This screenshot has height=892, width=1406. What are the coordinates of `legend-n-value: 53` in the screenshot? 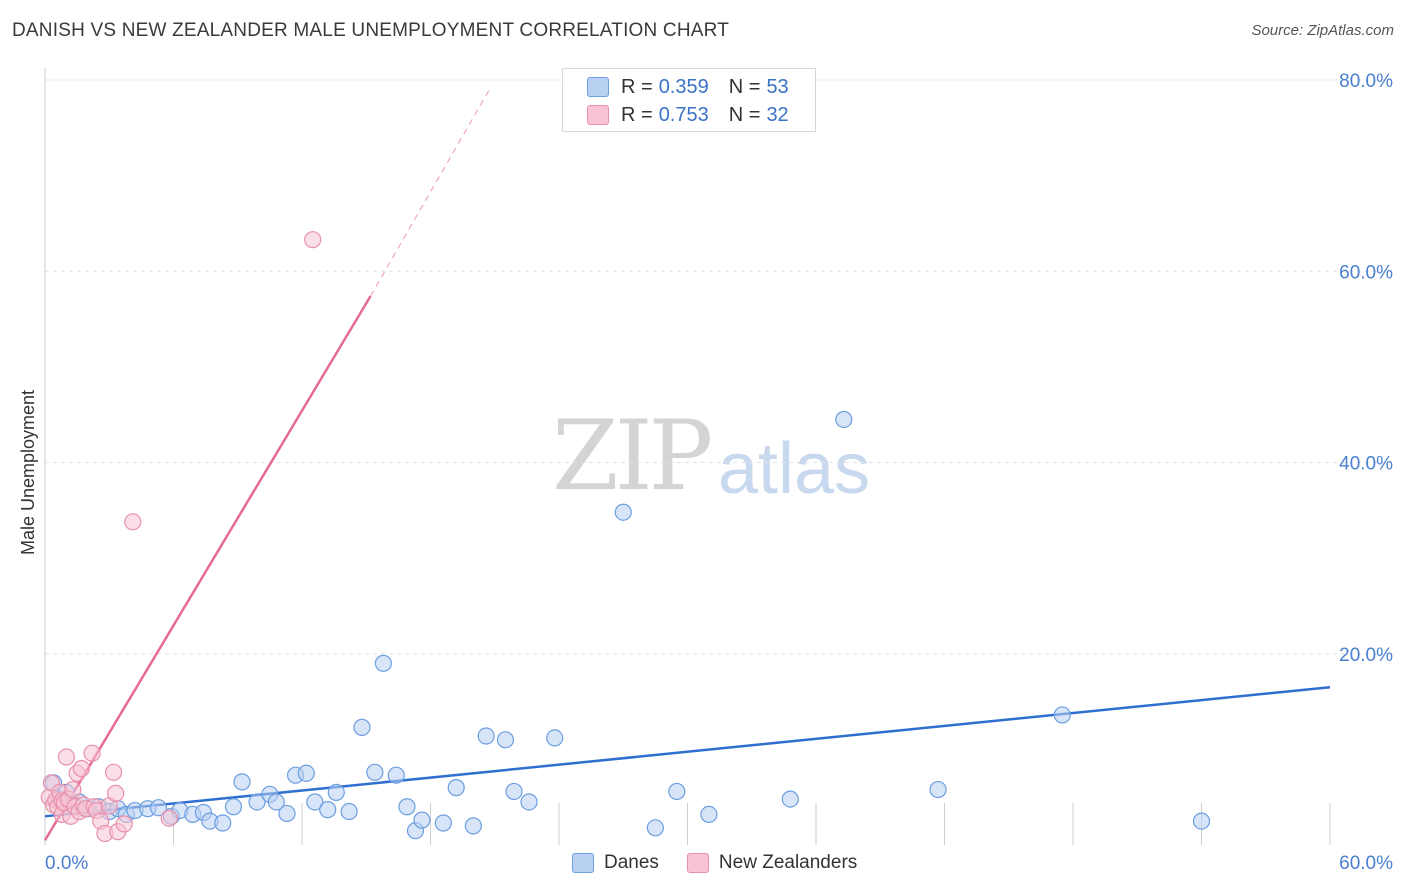 It's located at (777, 86).